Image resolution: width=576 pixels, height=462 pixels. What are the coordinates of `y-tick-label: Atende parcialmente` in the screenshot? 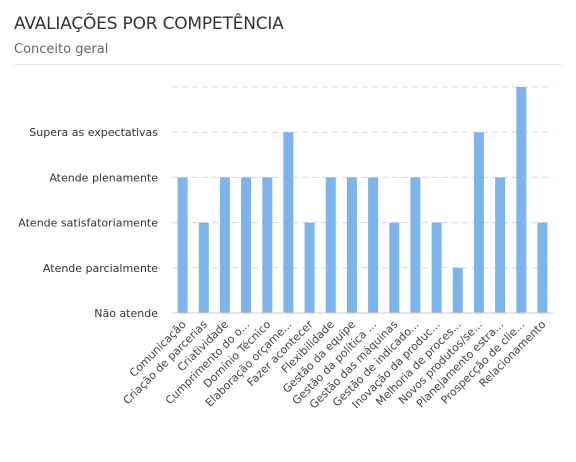 It's located at (100, 268).